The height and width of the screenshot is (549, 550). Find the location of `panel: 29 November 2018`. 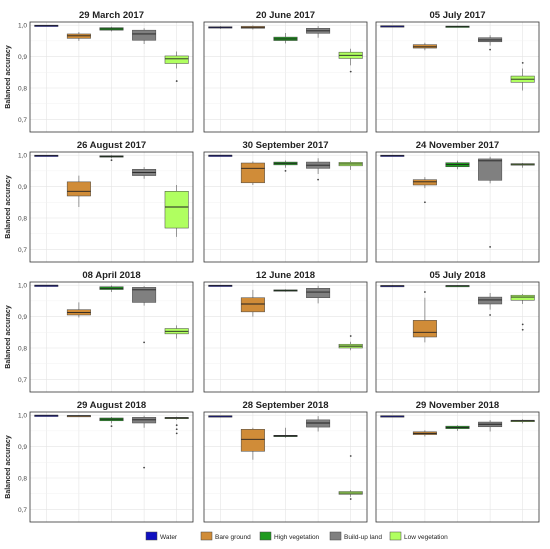

panel: 29 November 2018 is located at coordinates (457, 461).